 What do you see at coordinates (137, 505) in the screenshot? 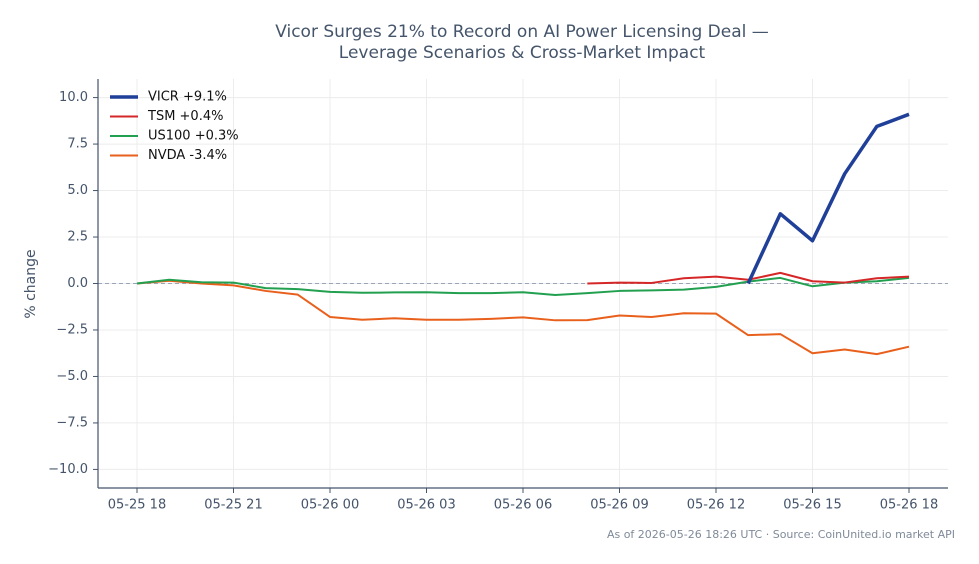
I see `x-tick-label: 05-25 18` at bounding box center [137, 505].